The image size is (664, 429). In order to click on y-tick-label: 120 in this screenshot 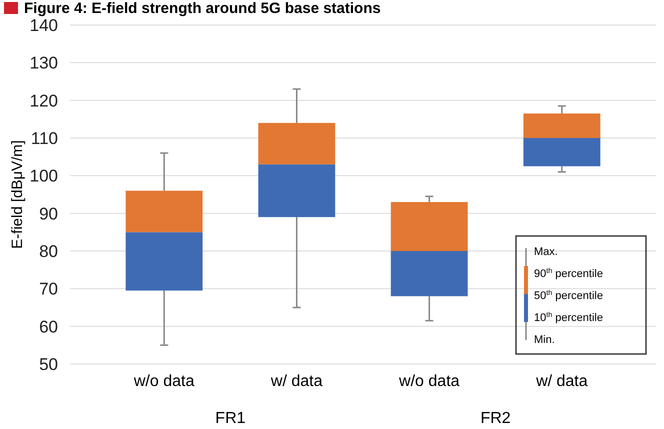, I will do `click(44, 100)`.